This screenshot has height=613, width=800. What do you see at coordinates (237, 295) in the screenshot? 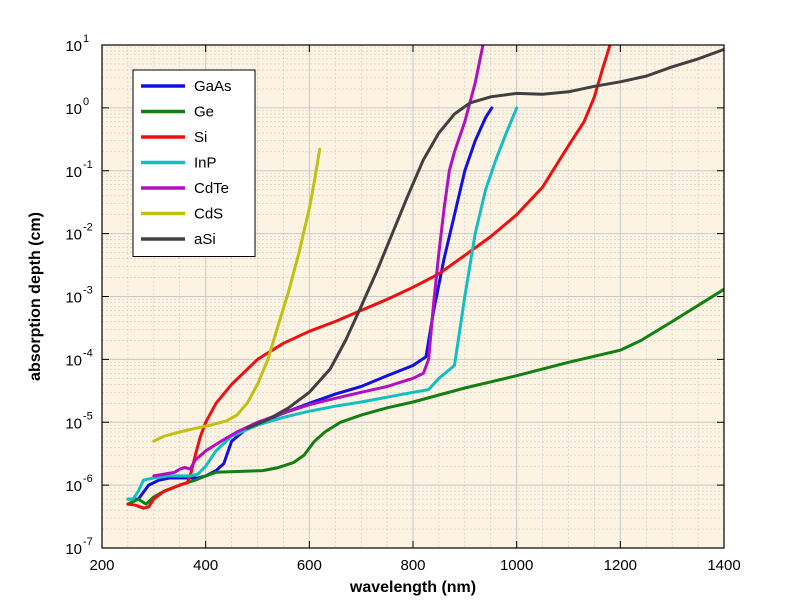
I see `series-line-cds` at bounding box center [237, 295].